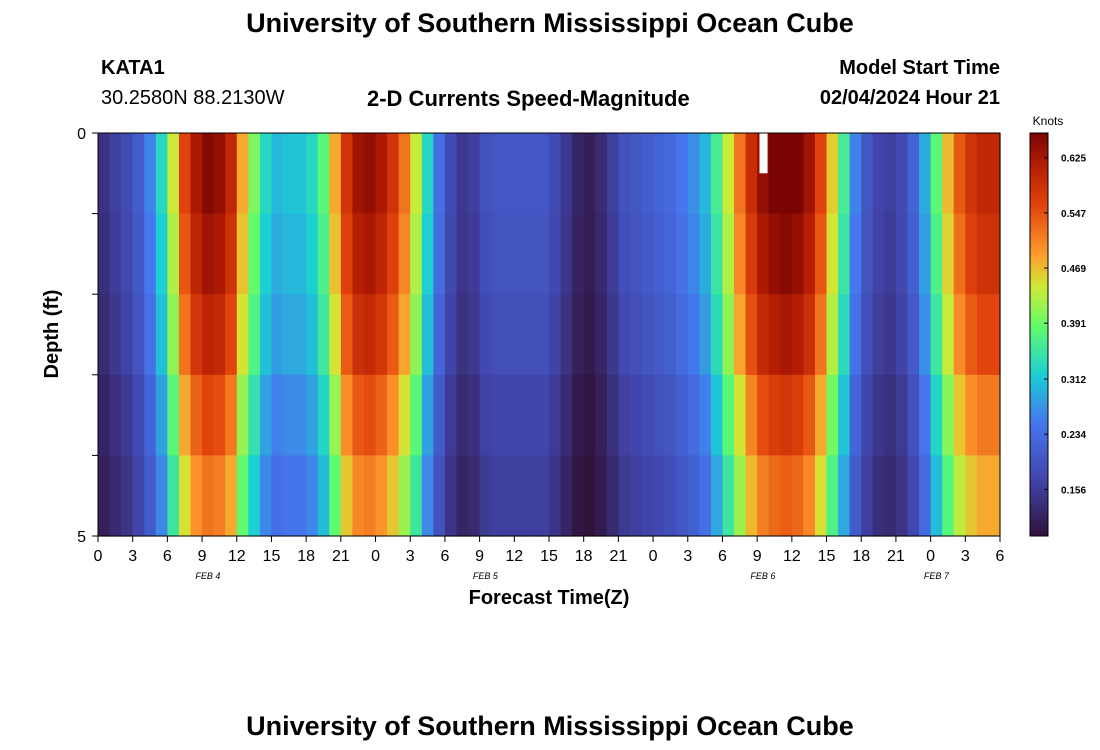 Image resolution: width=1100 pixels, height=750 pixels. I want to click on x-tick-label: 21, so click(618, 556).